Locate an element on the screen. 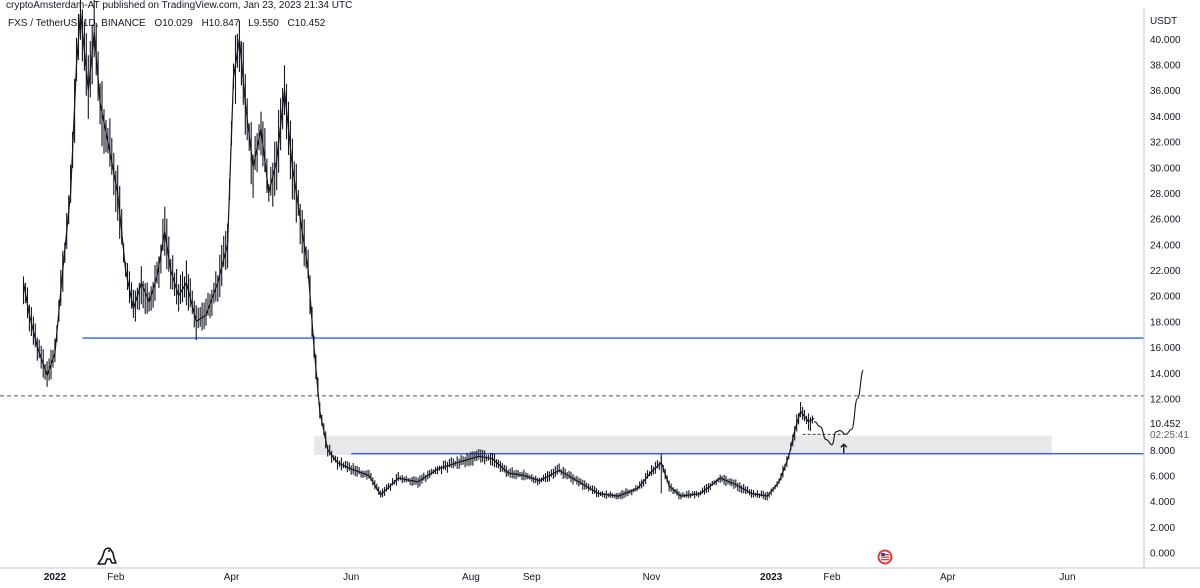  time-tick-label: Nov is located at coordinates (652, 577).